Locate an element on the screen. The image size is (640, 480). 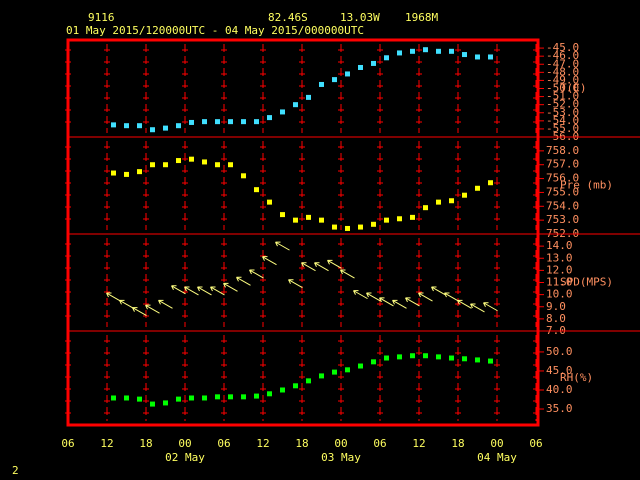
y-tick-label: -48.0 is located at coordinates (562, 71).